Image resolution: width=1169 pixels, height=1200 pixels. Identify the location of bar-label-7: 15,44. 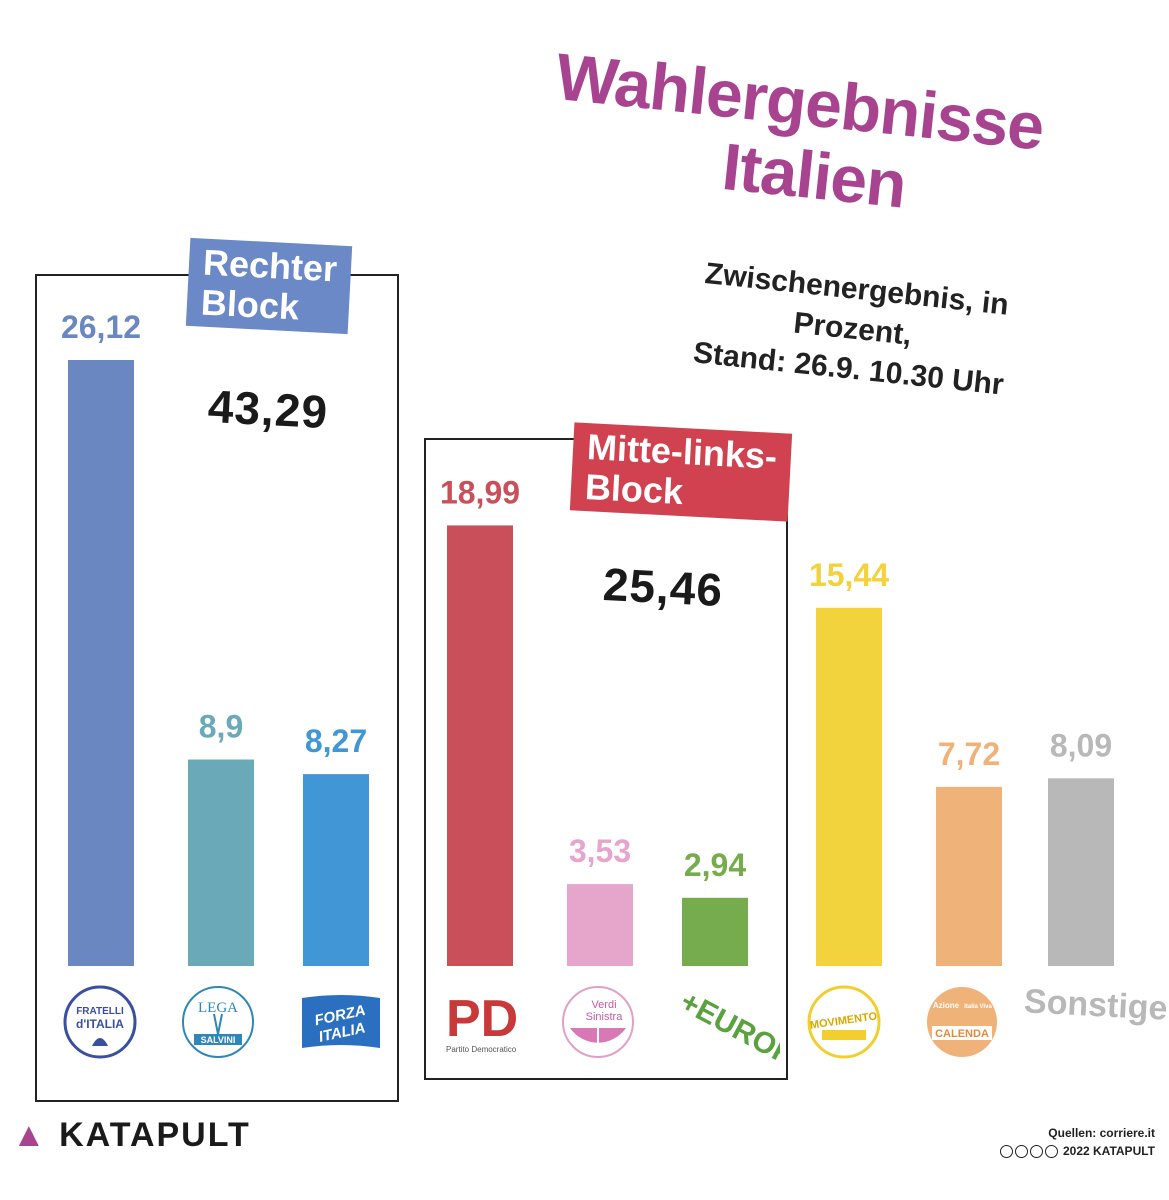
(849, 575).